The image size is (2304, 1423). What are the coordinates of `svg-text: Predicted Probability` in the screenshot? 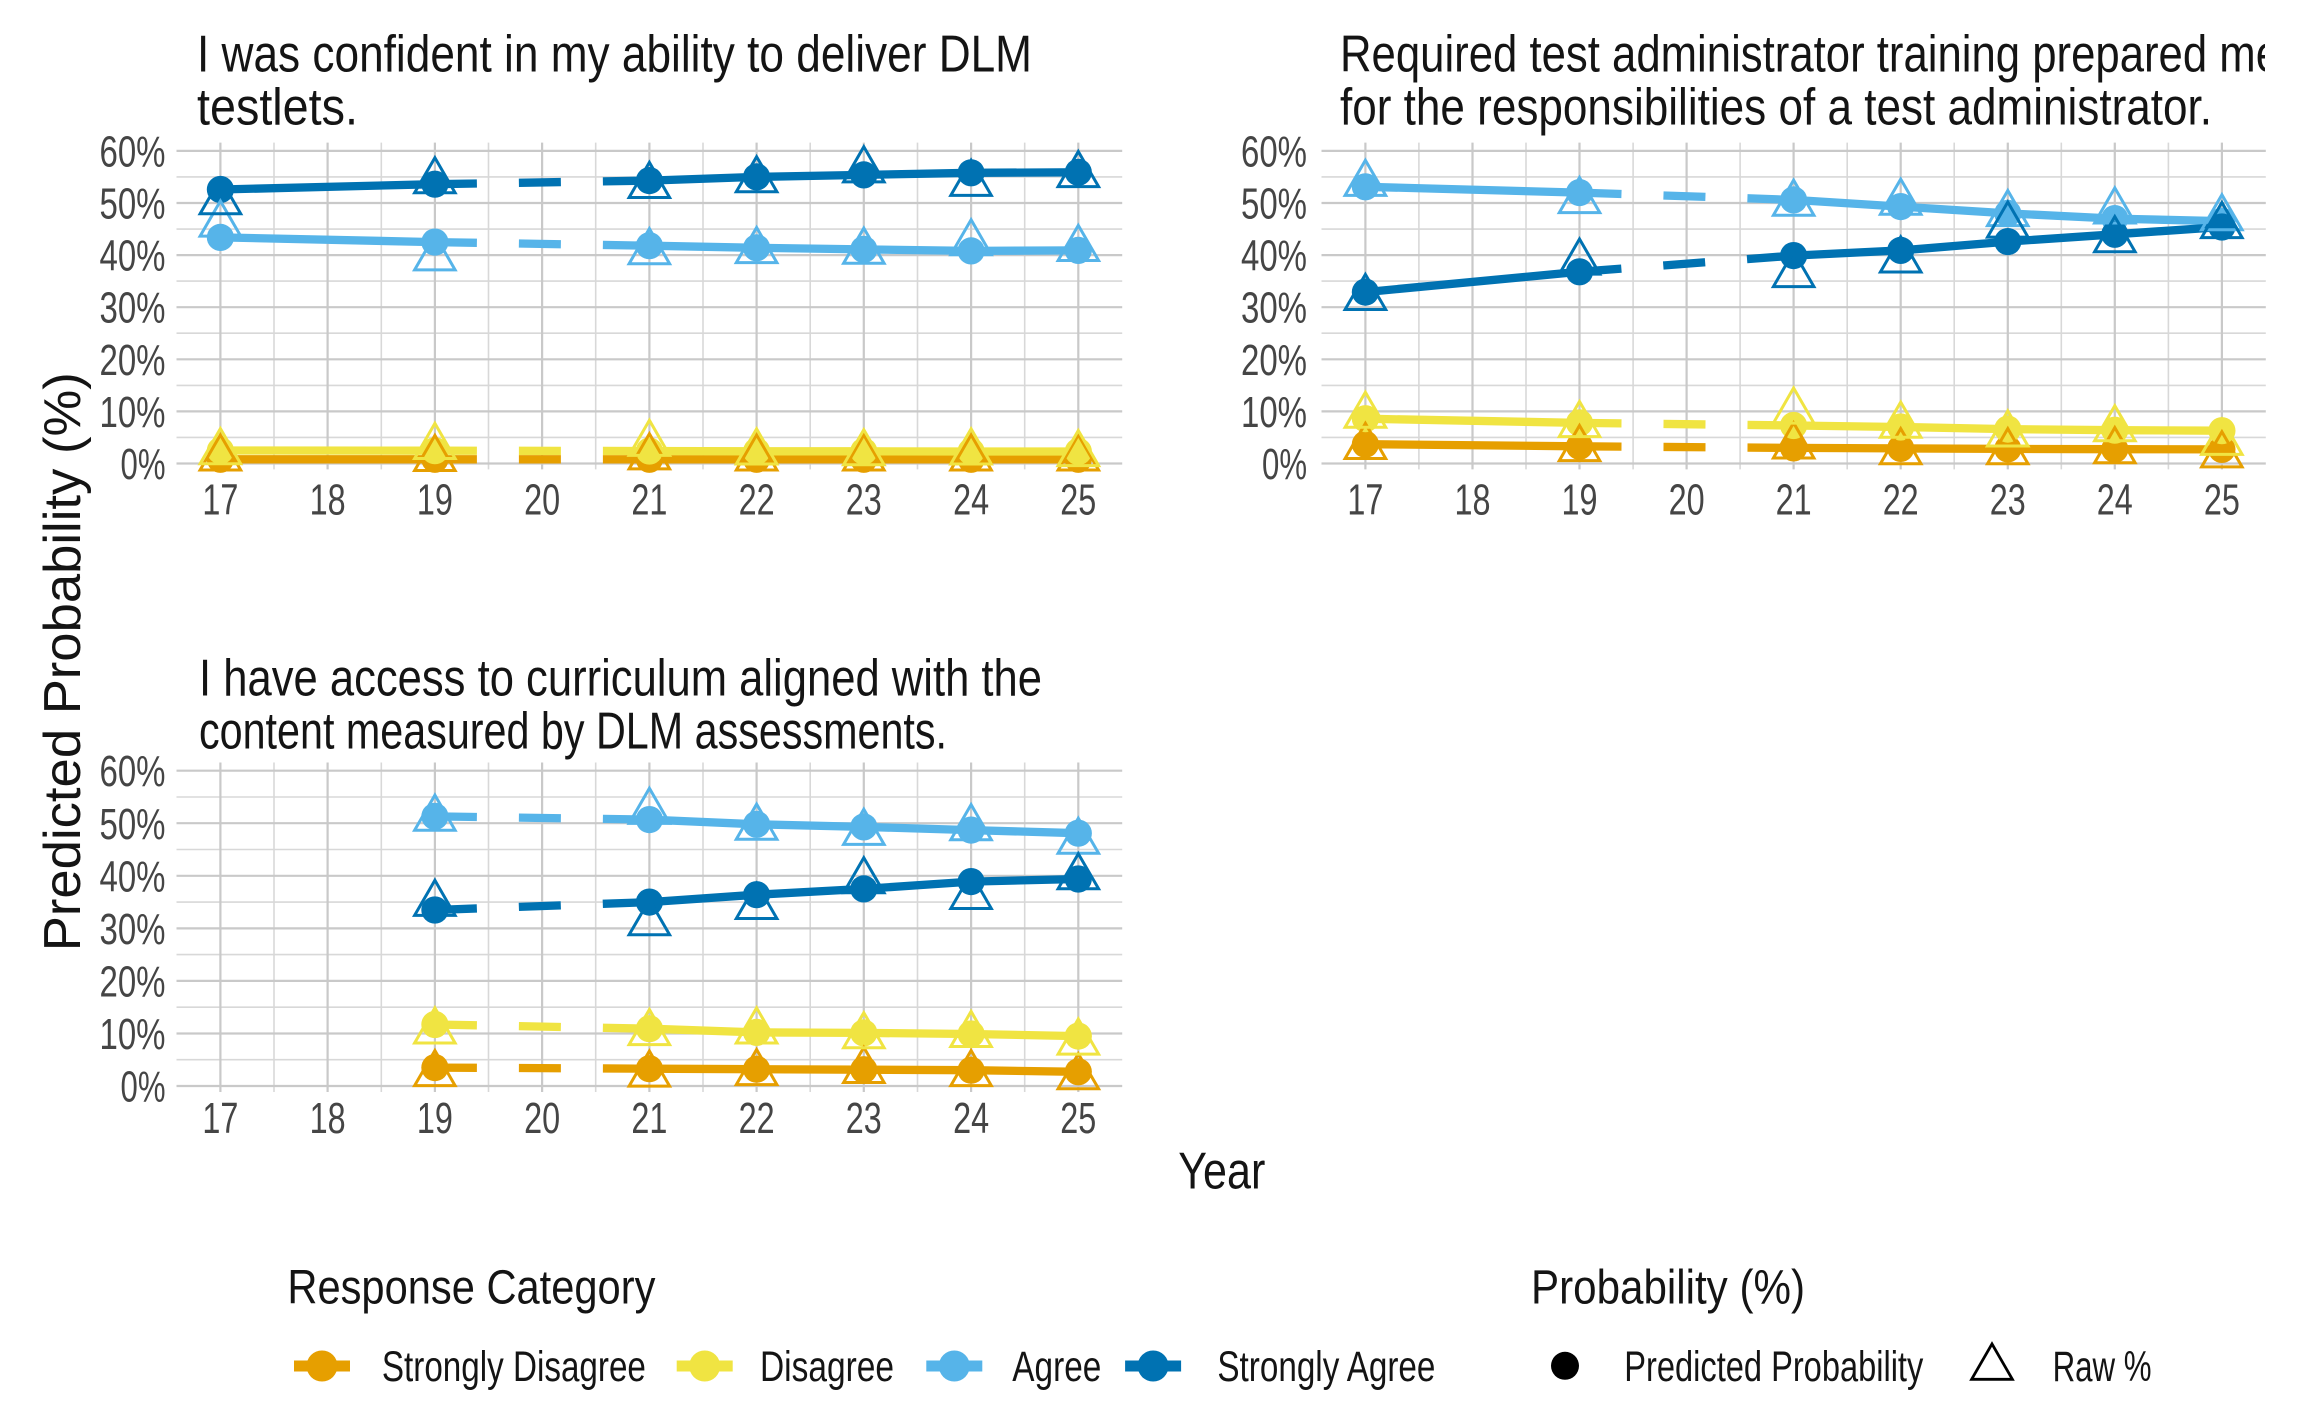 It's located at (1773, 1367).